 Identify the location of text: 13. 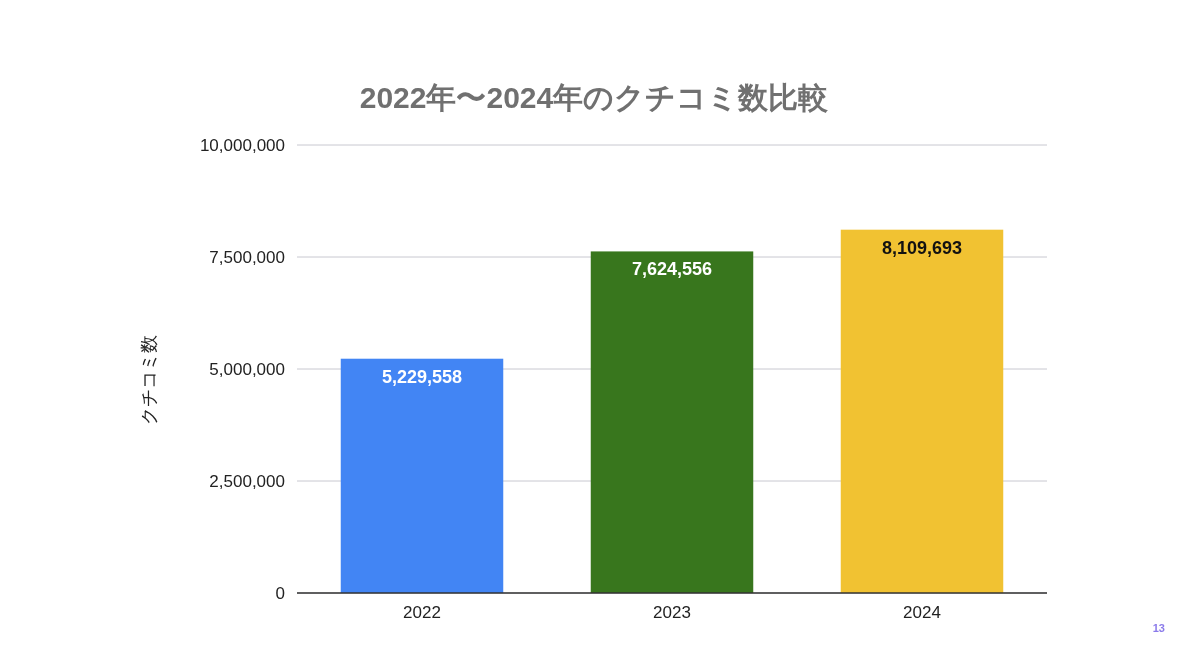
(1158, 628).